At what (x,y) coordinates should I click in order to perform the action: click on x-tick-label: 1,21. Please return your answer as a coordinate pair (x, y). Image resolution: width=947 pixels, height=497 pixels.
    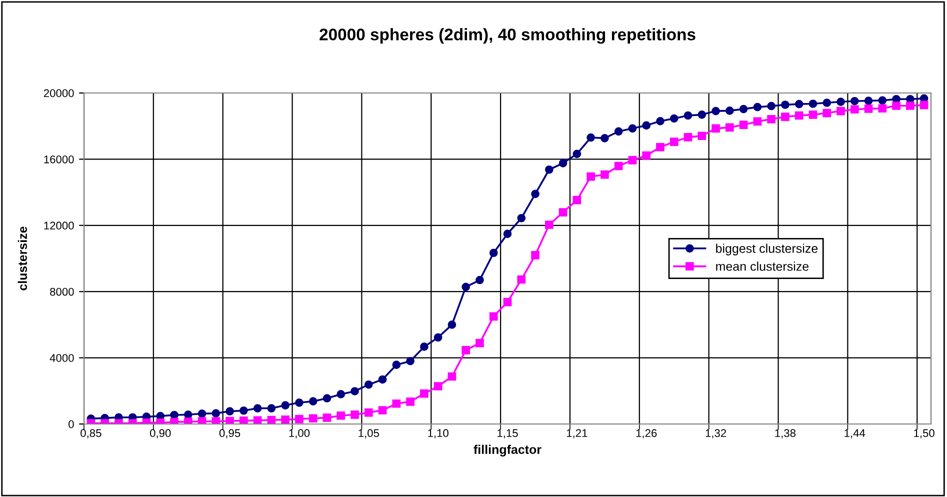
    Looking at the image, I should click on (577, 433).